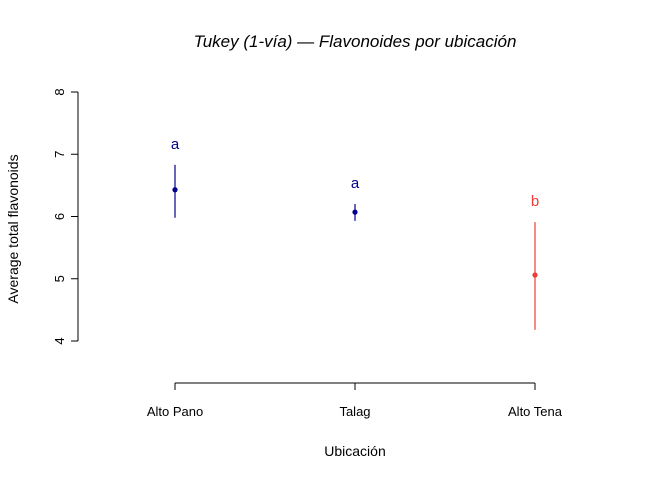 The height and width of the screenshot is (480, 672). What do you see at coordinates (59, 154) in the screenshot?
I see `y-tick-label: 7` at bounding box center [59, 154].